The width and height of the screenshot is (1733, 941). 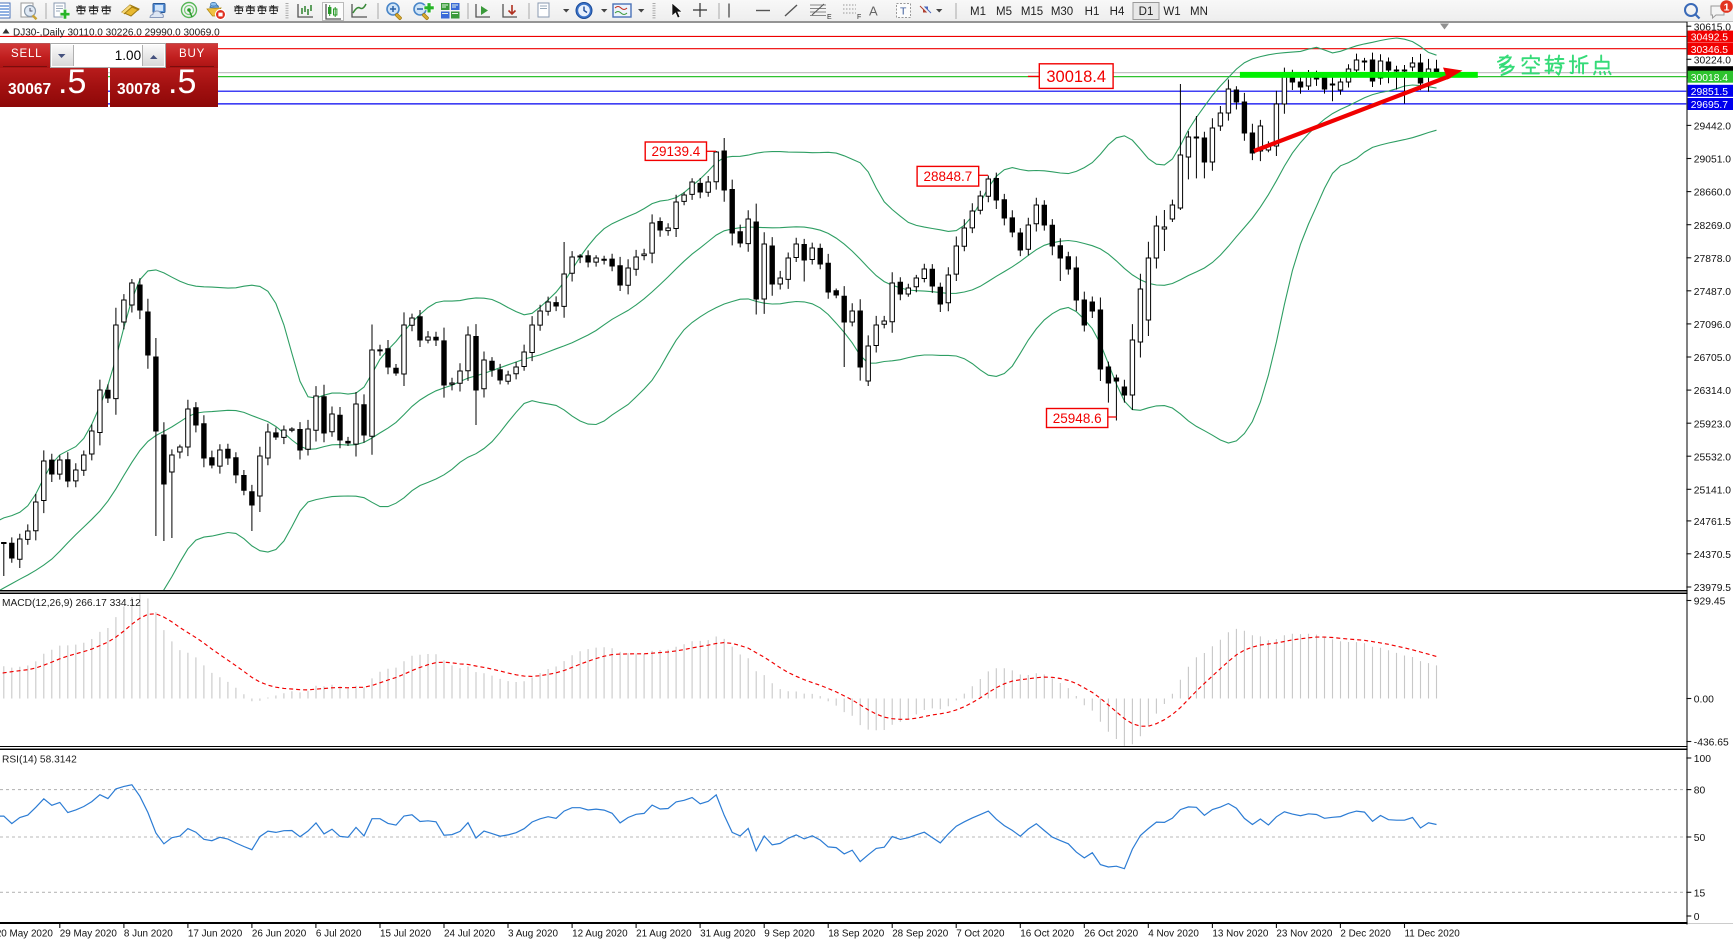 I want to click on svg-text: M15, so click(x=1032, y=12).